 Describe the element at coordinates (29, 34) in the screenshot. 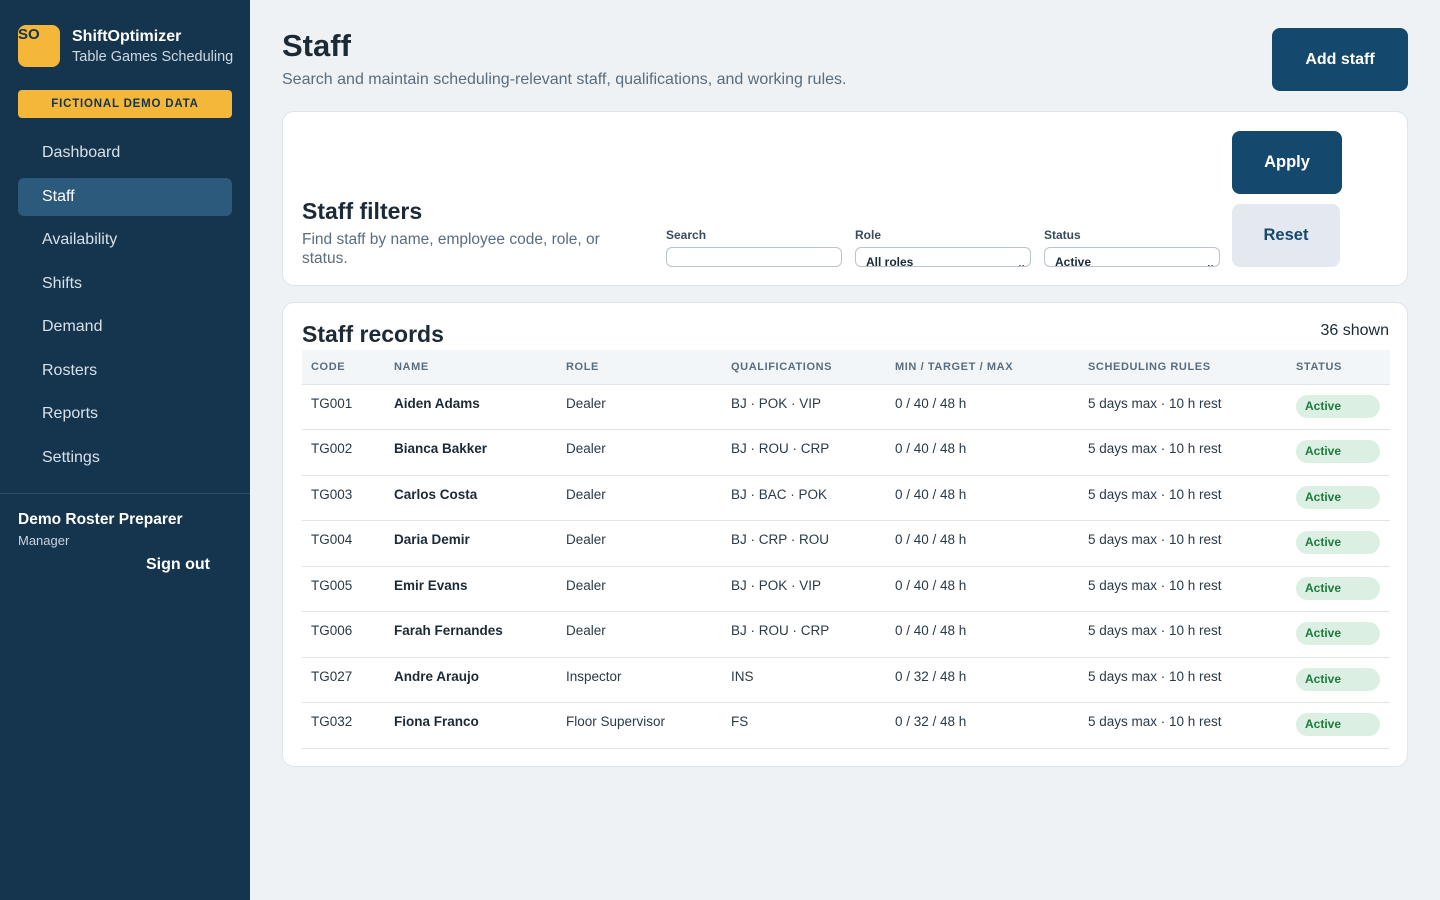

I see `app-logo-text: SO` at that location.